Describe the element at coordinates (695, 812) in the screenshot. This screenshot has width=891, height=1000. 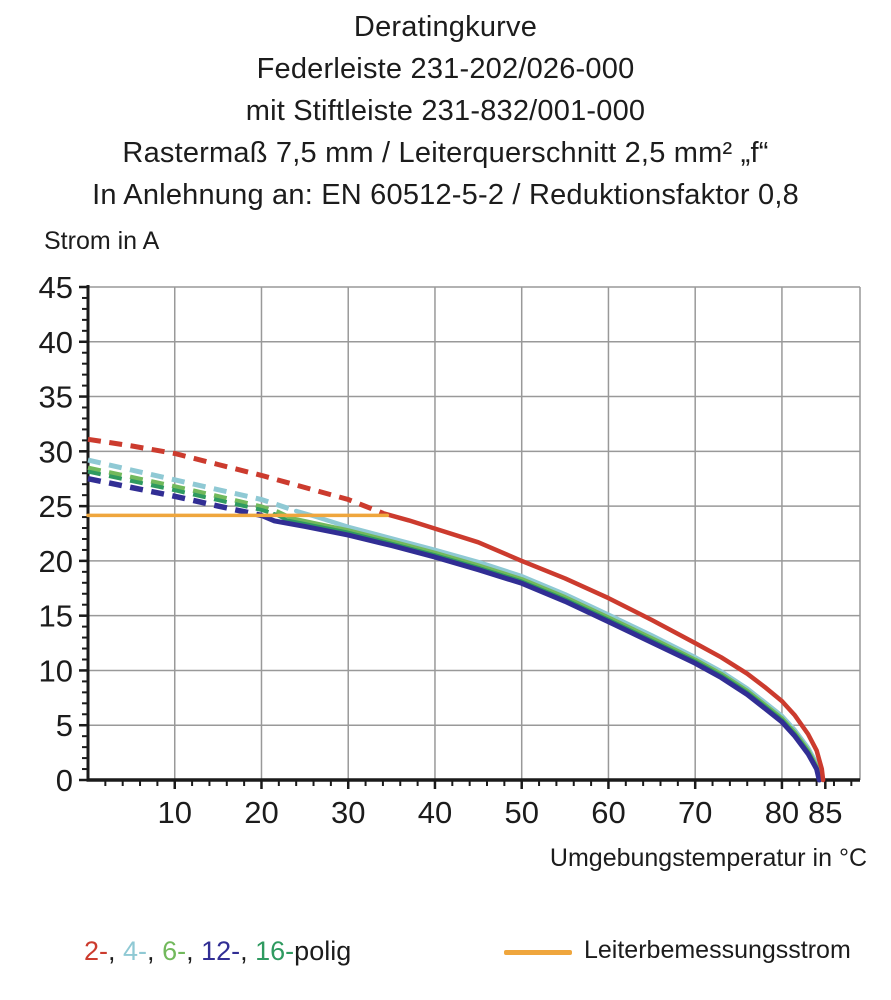
I see `svg-text: 70` at that location.